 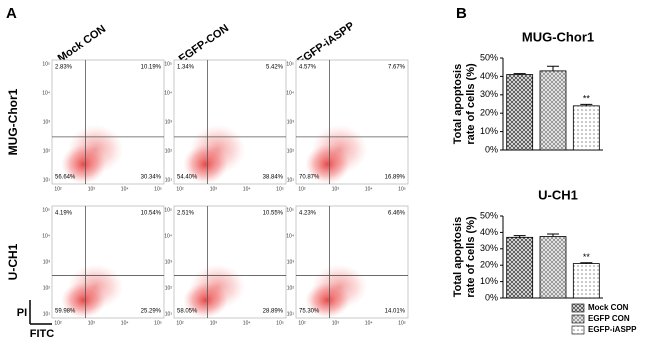 I want to click on chart-title: U-CH1, so click(x=558, y=194).